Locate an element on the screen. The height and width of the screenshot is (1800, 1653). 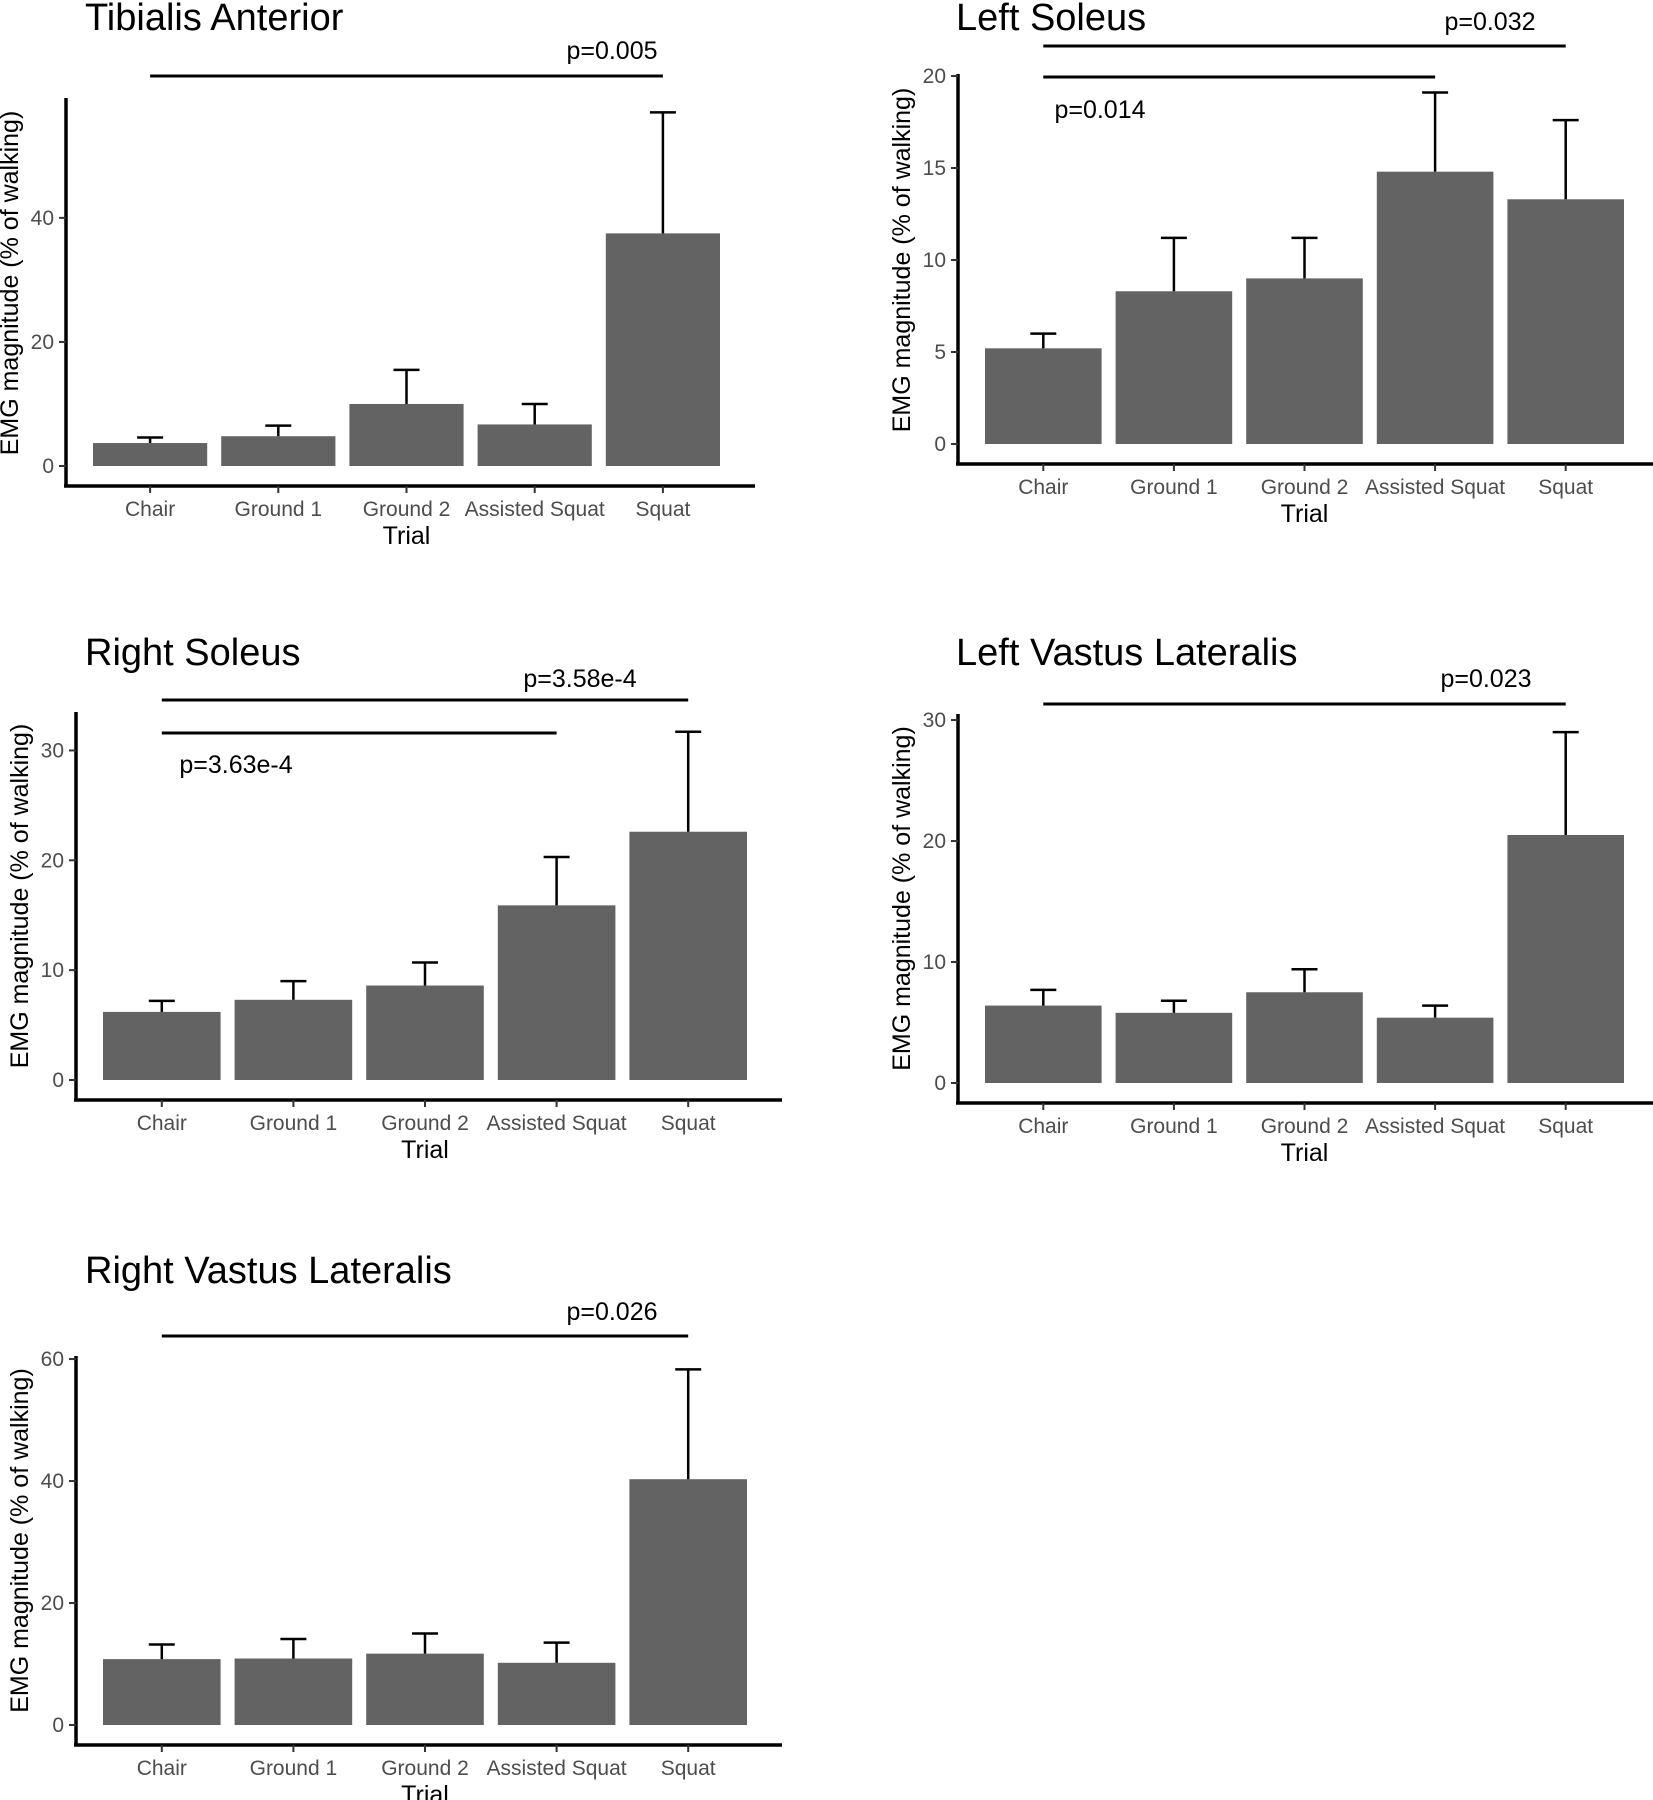
chart-title: Left Soleus is located at coordinates (1051, 19).